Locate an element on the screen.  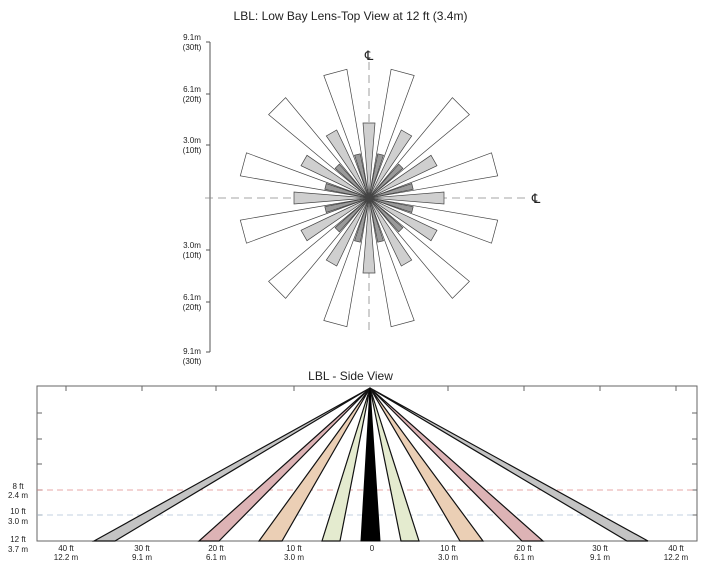
side-beam-outermost-left is located at coordinates (231, 464).